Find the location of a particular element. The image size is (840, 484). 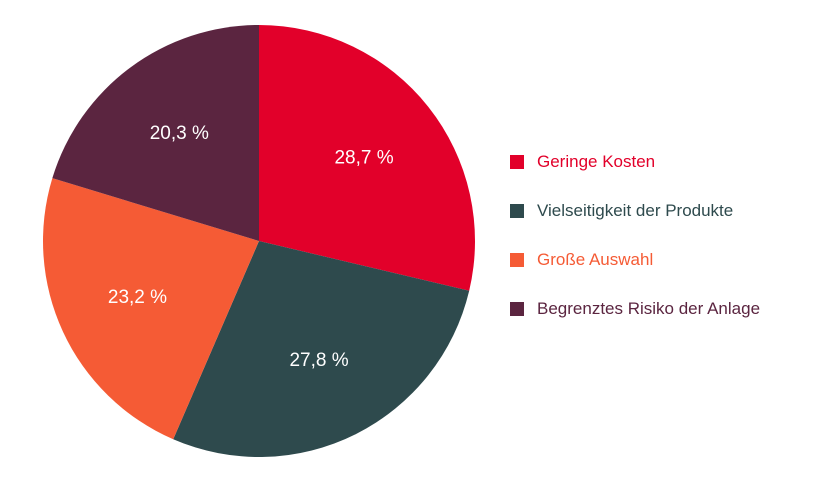

legend-item-grosse-auswahl: Große Auswahl is located at coordinates (635, 260).